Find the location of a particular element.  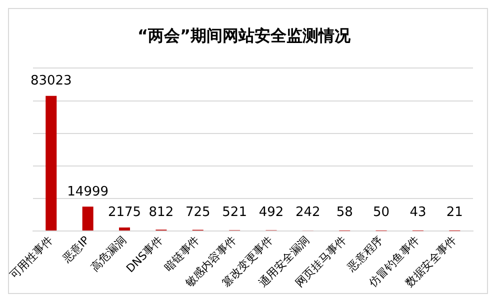

data-label: 812 is located at coordinates (161, 212).